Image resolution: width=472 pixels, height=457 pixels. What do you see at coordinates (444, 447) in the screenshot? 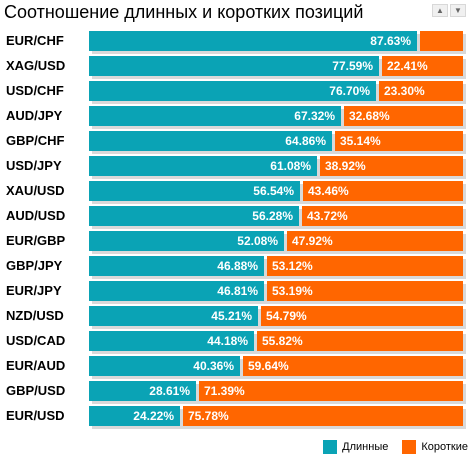
I see `legend-label-short: Короткие` at bounding box center [444, 447].